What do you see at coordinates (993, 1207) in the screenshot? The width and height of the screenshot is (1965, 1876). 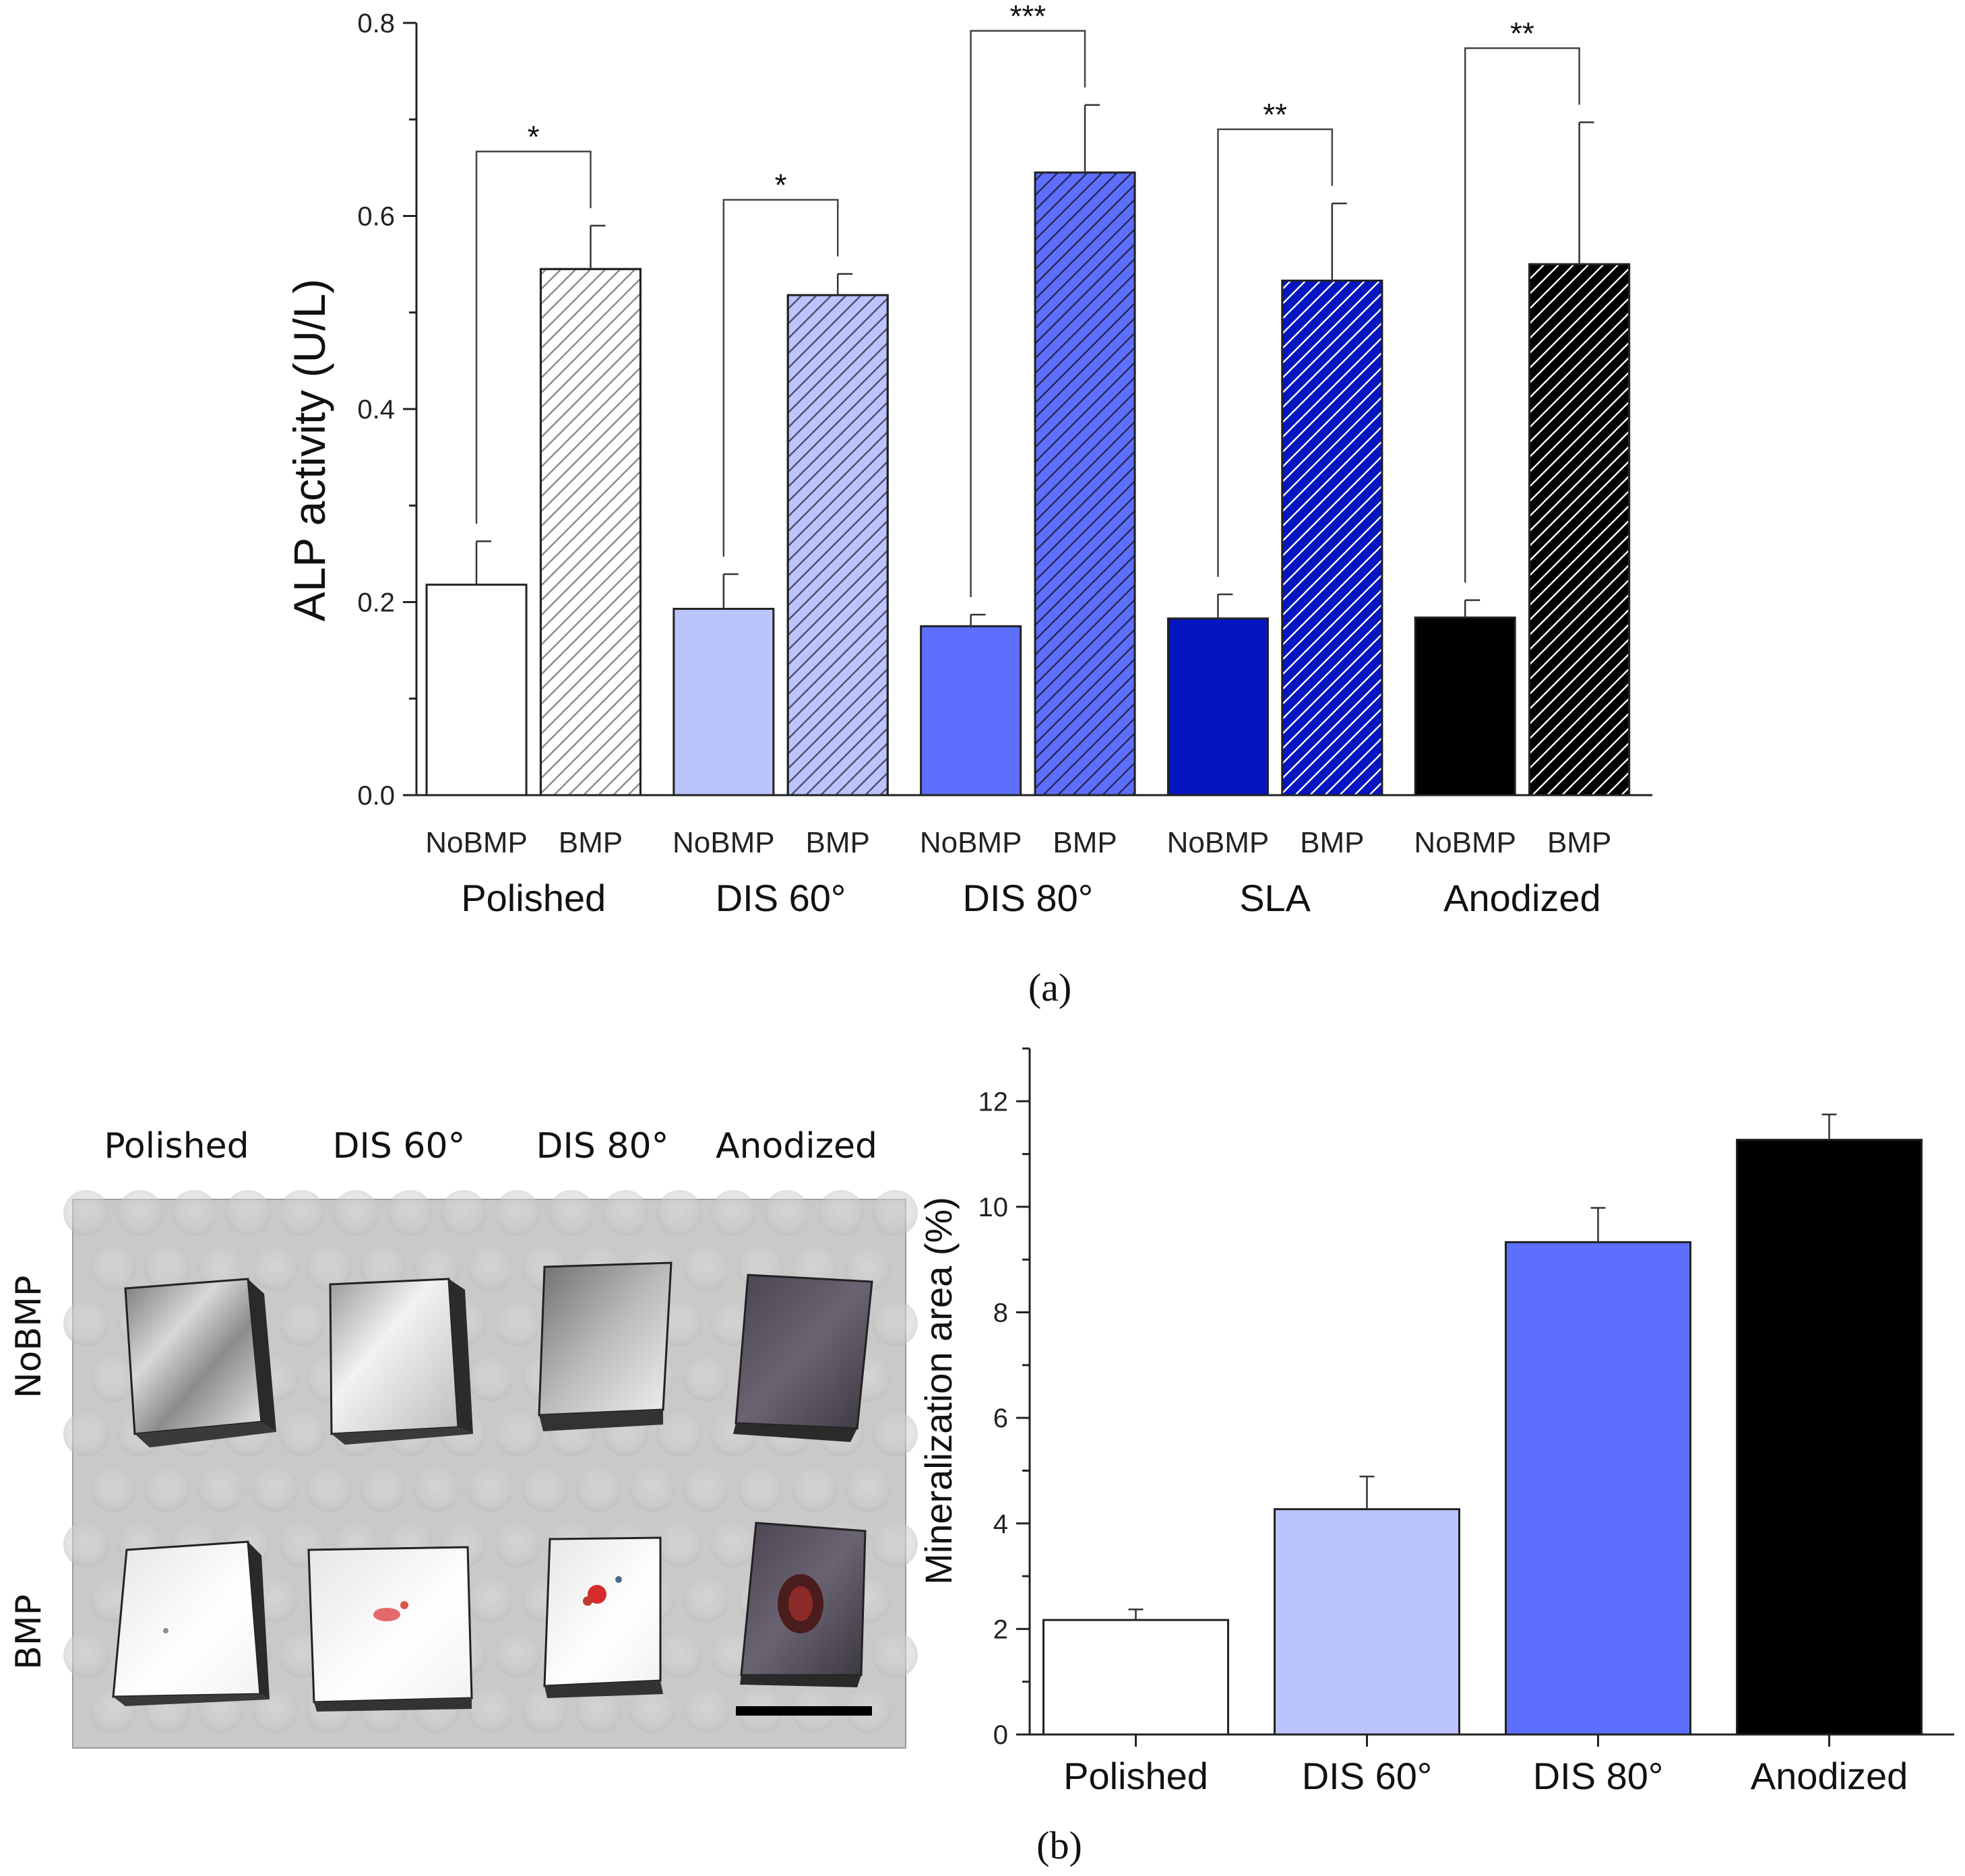 I see `mineral-y-tick-label: 10` at bounding box center [993, 1207].